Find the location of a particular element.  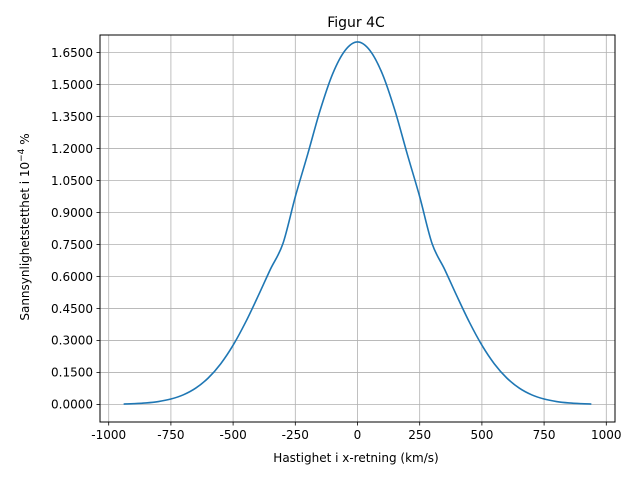

x-tick-label: 250 is located at coordinates (419, 435).